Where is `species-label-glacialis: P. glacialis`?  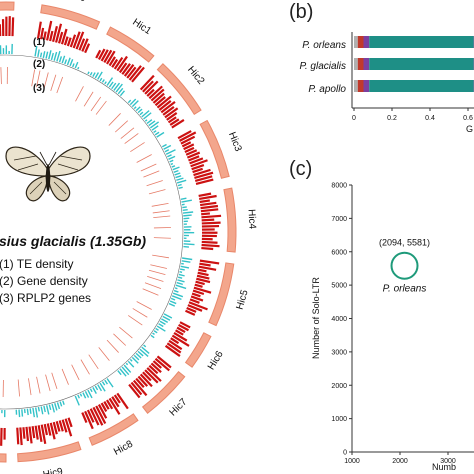 species-label-glacialis: P. glacialis is located at coordinates (322, 66).